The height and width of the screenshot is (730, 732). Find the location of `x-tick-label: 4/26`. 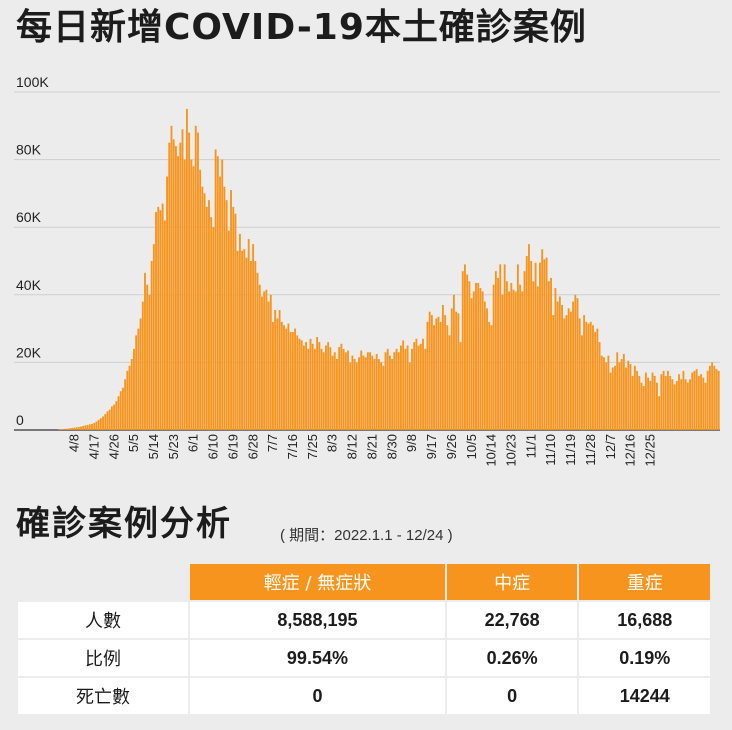

x-tick-label: 4/26 is located at coordinates (113, 446).